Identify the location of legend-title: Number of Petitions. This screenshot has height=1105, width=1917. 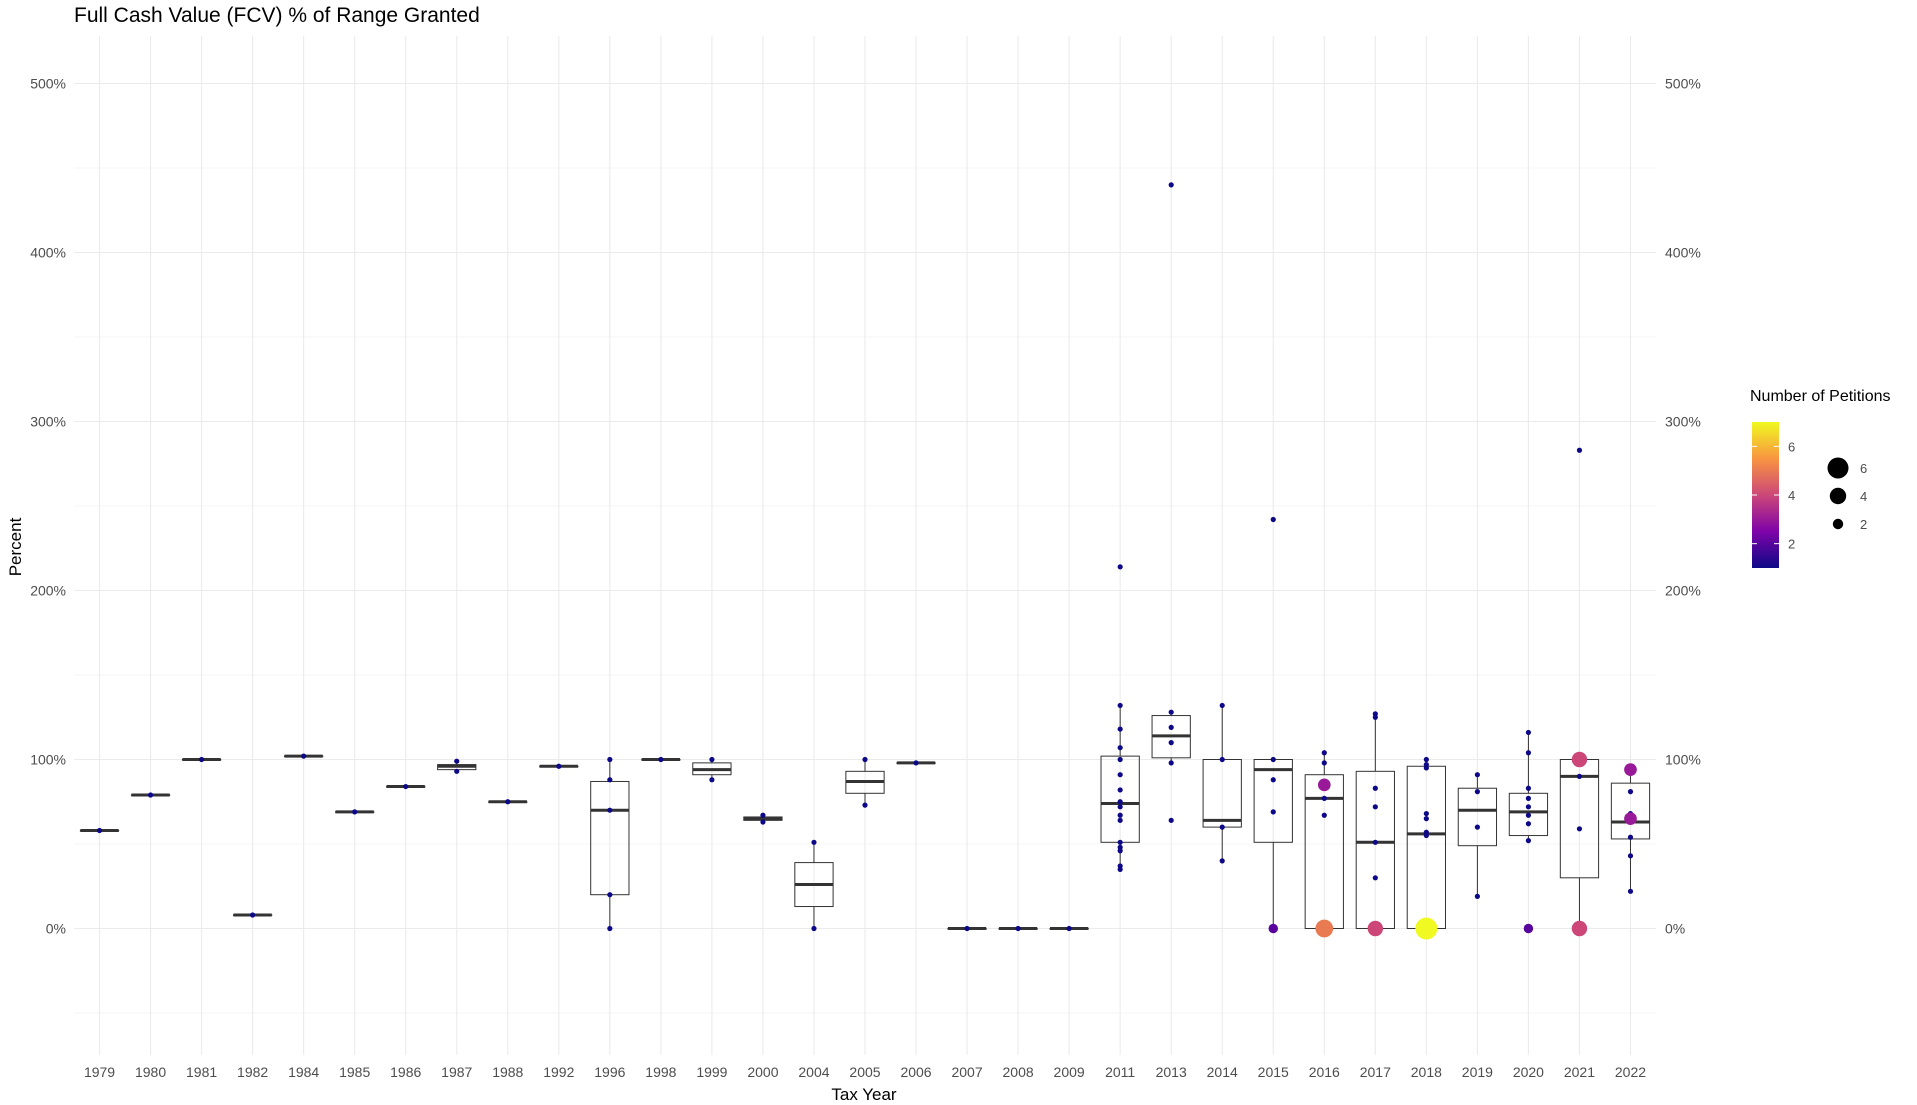
(1820, 396).